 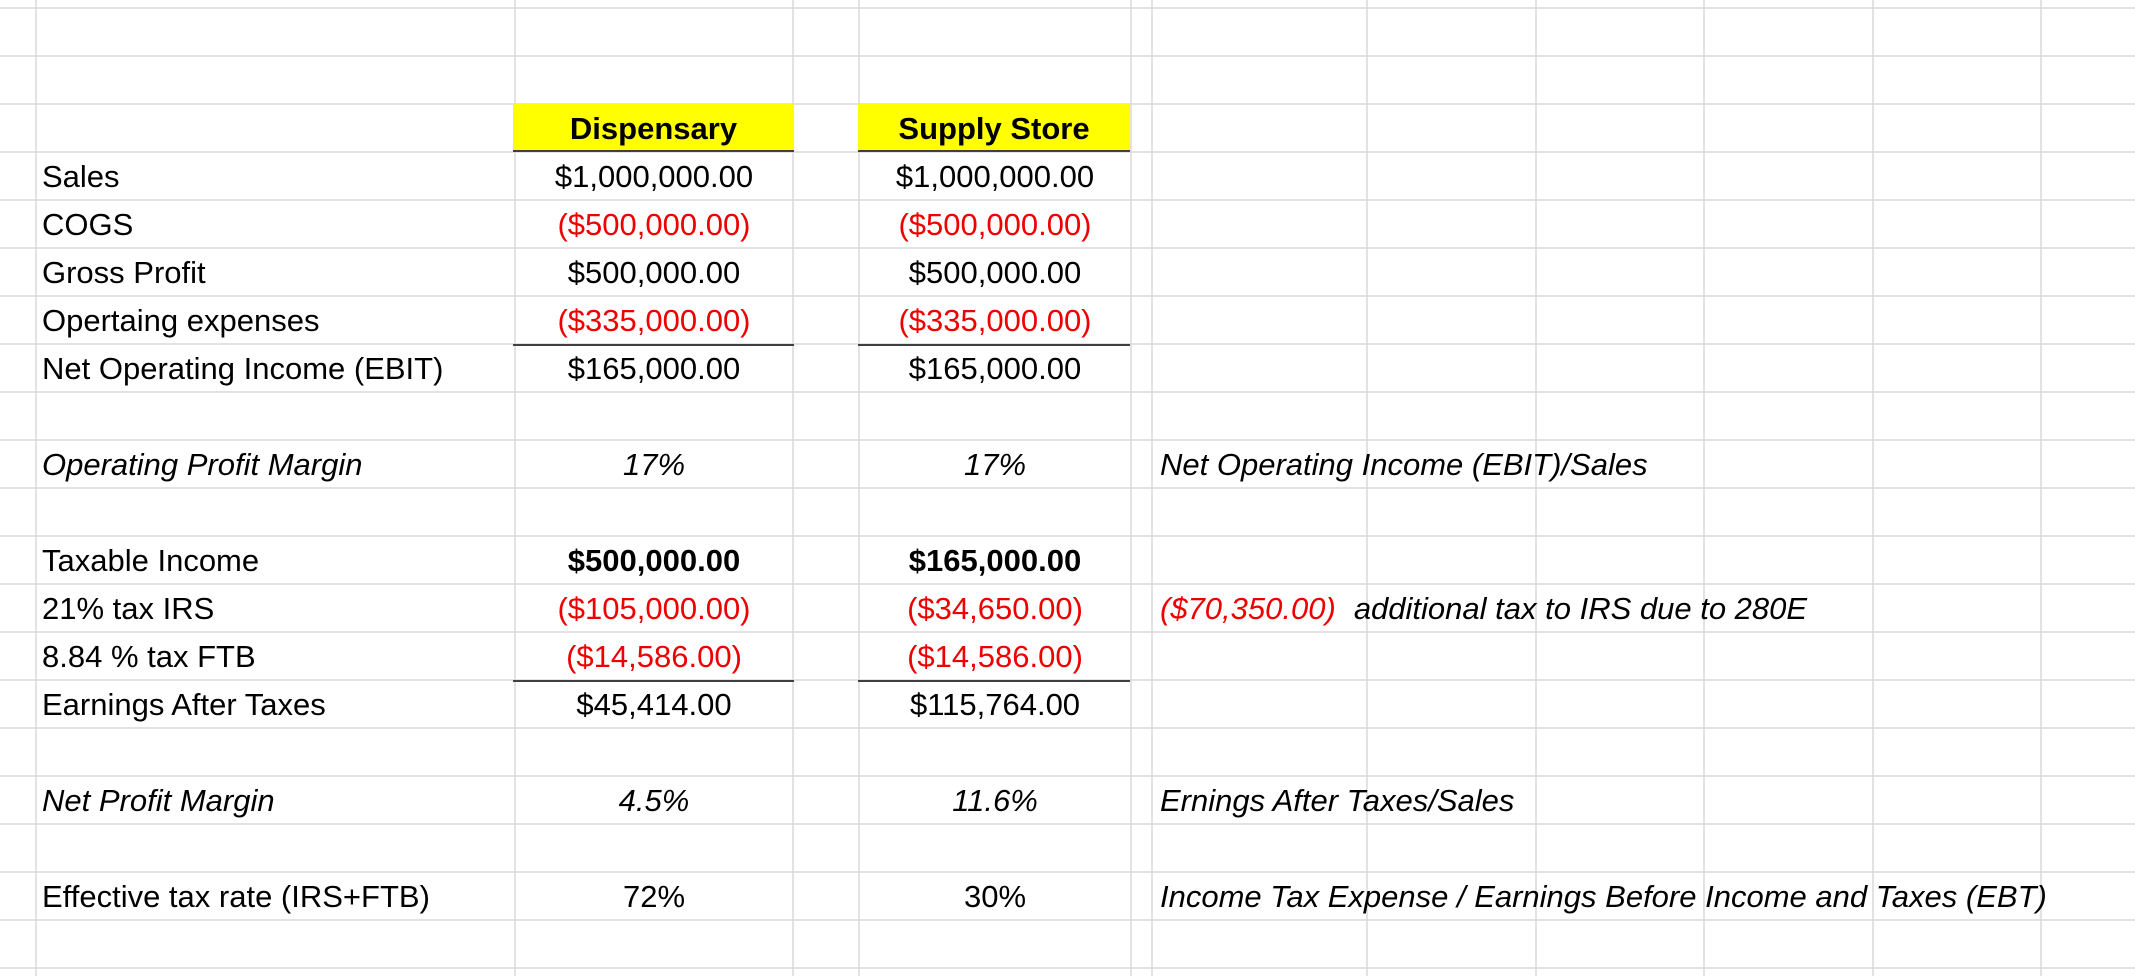 I want to click on formula-note-cell: Net Operating Income (EBIT)/Sales, so click(x=1404, y=464).